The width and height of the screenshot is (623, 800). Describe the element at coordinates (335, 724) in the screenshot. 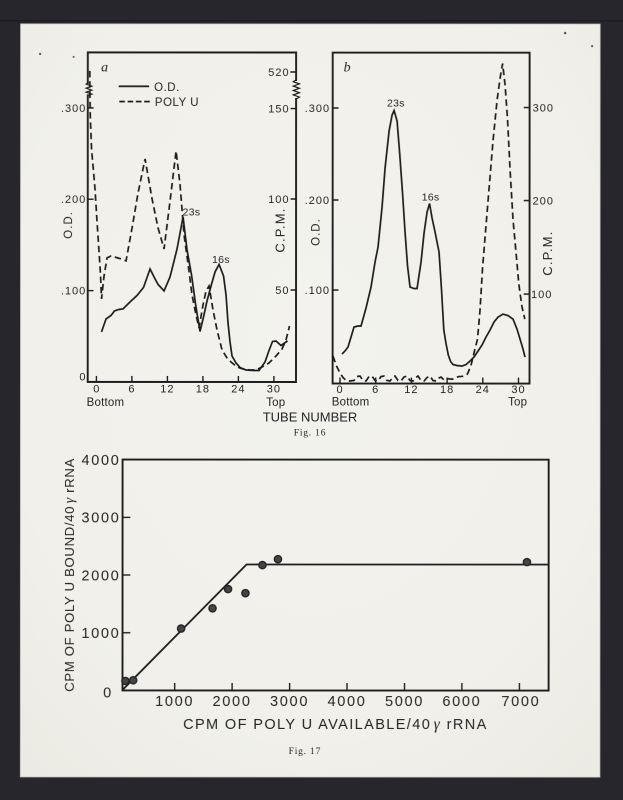

I see `svg-text:CPM OF POLY U AVAILABLE/40γ rR: CPM OF POLY U AVAILABLE/40 γ rRNA` at that location.